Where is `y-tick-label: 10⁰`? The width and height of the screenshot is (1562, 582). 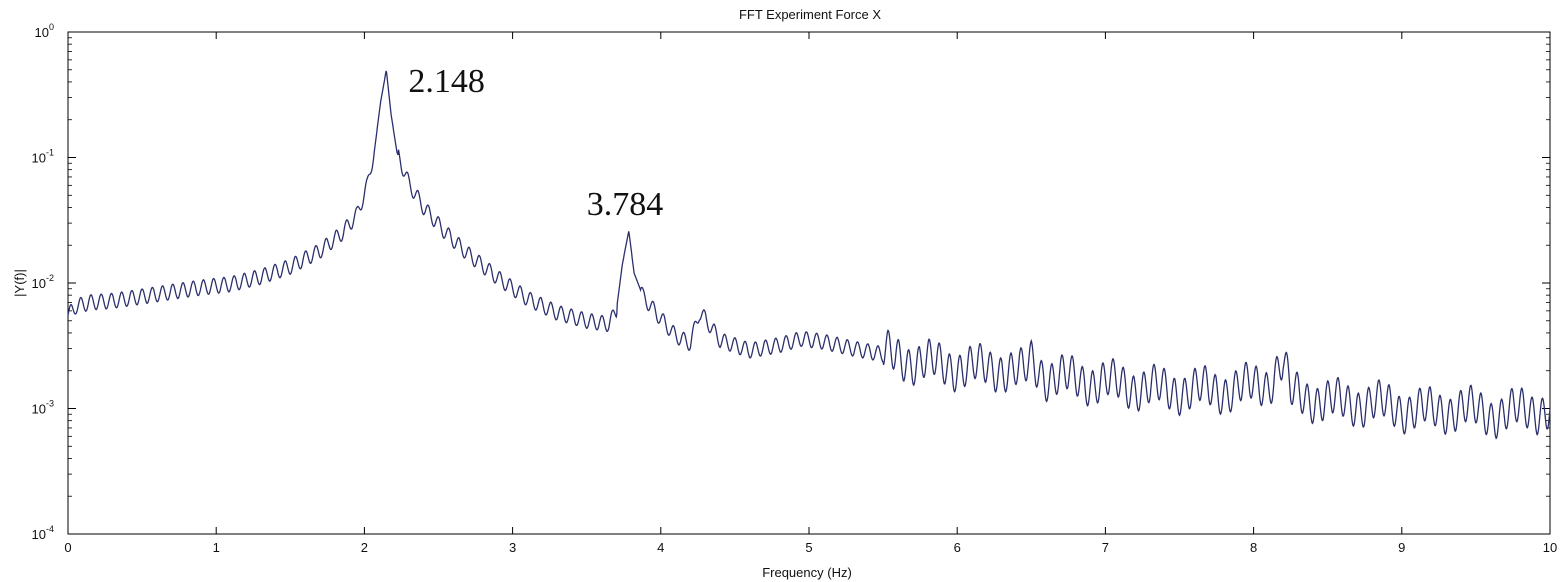 y-tick-label: 10⁰ is located at coordinates (44, 31).